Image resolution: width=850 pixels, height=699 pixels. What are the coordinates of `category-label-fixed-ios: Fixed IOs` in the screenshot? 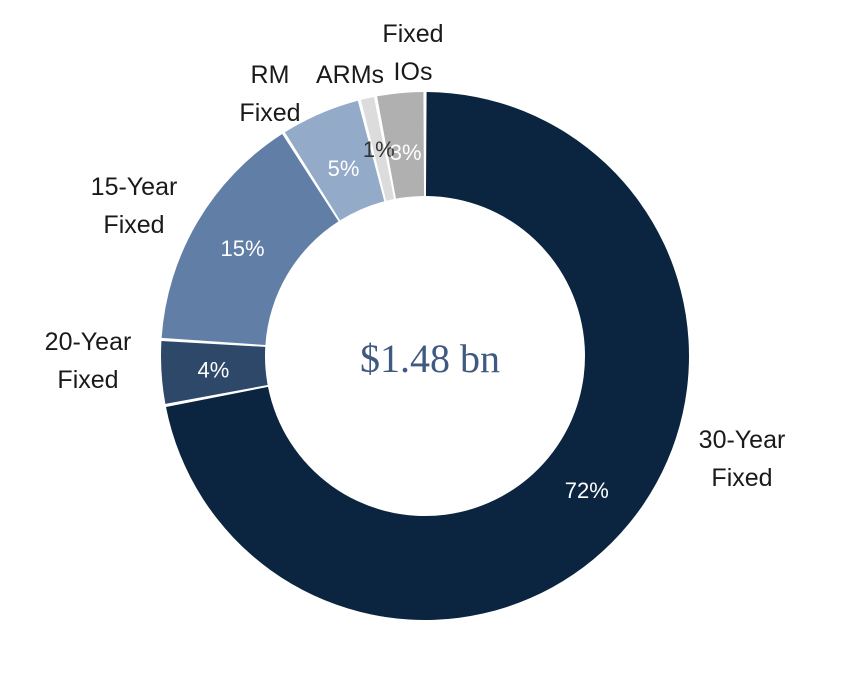 It's located at (412, 53).